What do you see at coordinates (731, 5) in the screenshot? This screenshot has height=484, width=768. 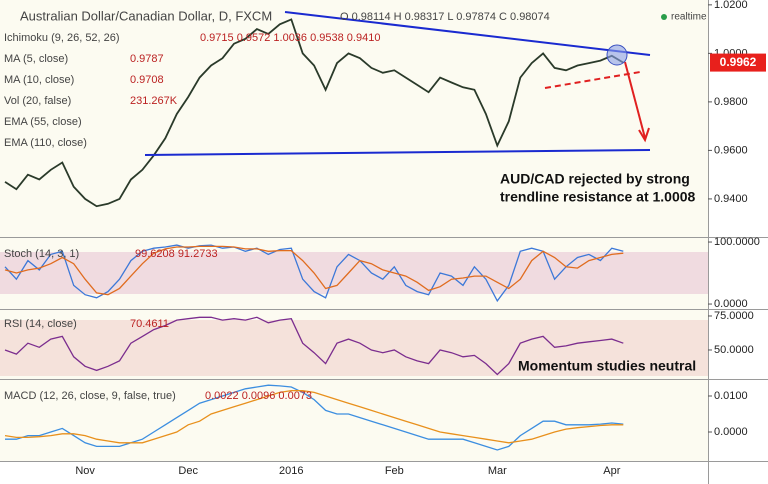 I see `y-tick-label: 1.0200` at bounding box center [731, 5].